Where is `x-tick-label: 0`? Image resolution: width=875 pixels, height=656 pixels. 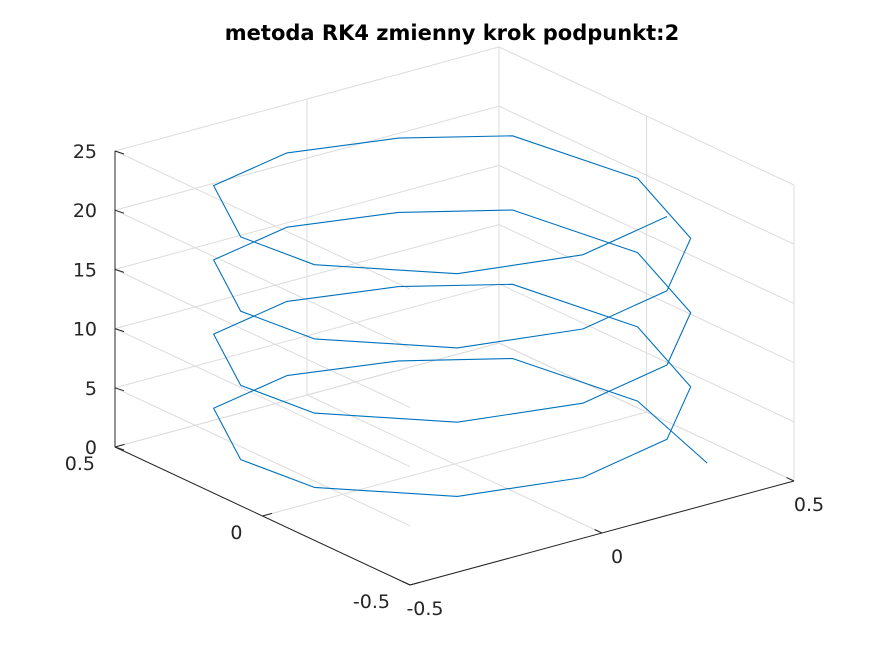 x-tick-label: 0 is located at coordinates (617, 557).